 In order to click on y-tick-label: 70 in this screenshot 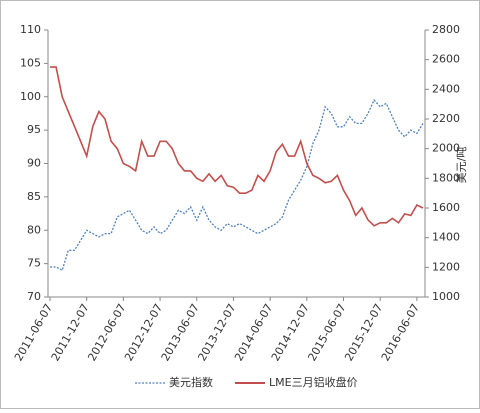, I will do `click(34, 296)`.